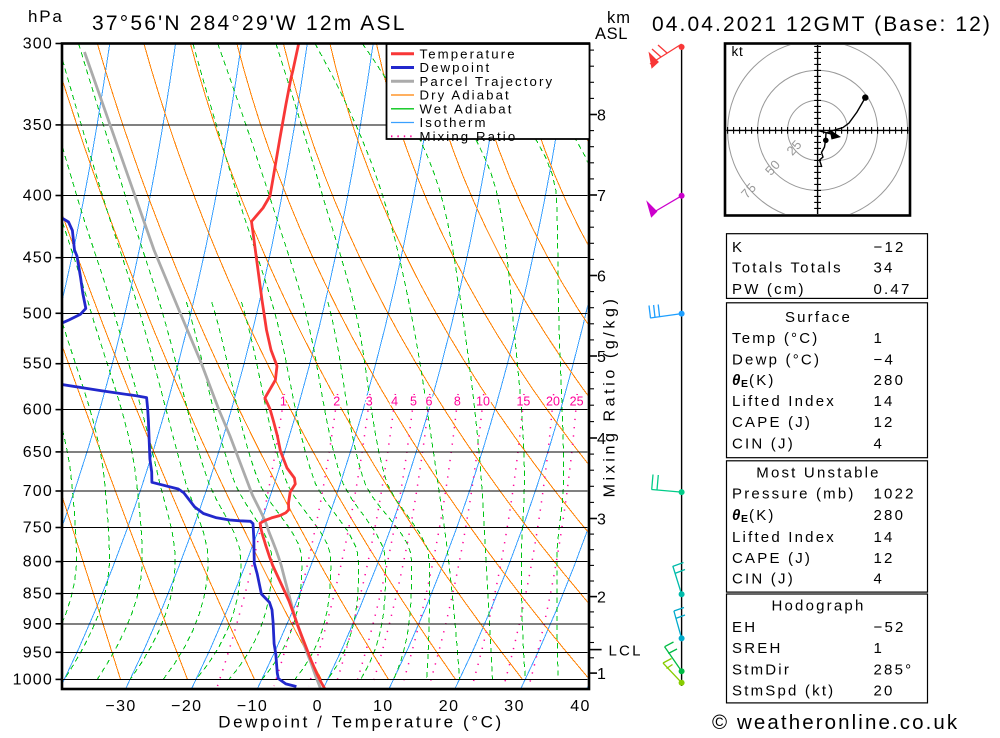 The height and width of the screenshot is (738, 1000). I want to click on svg-text: Dewpoint / Temperature (°C), so click(361, 722).